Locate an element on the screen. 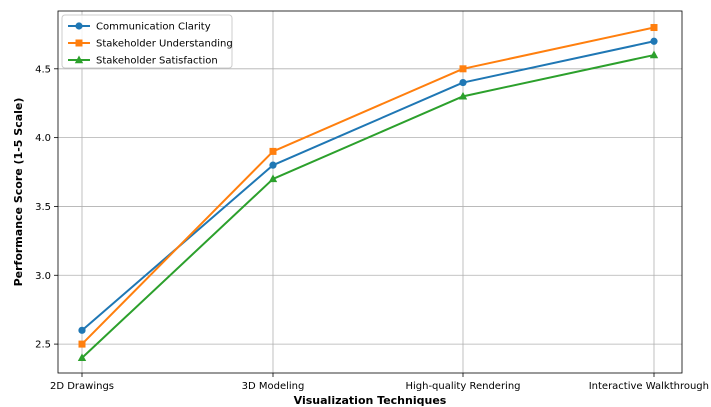 This screenshot has height=407, width=711. legend-item-stakeholder-understanding: Stakeholder Understanding is located at coordinates (150, 44).